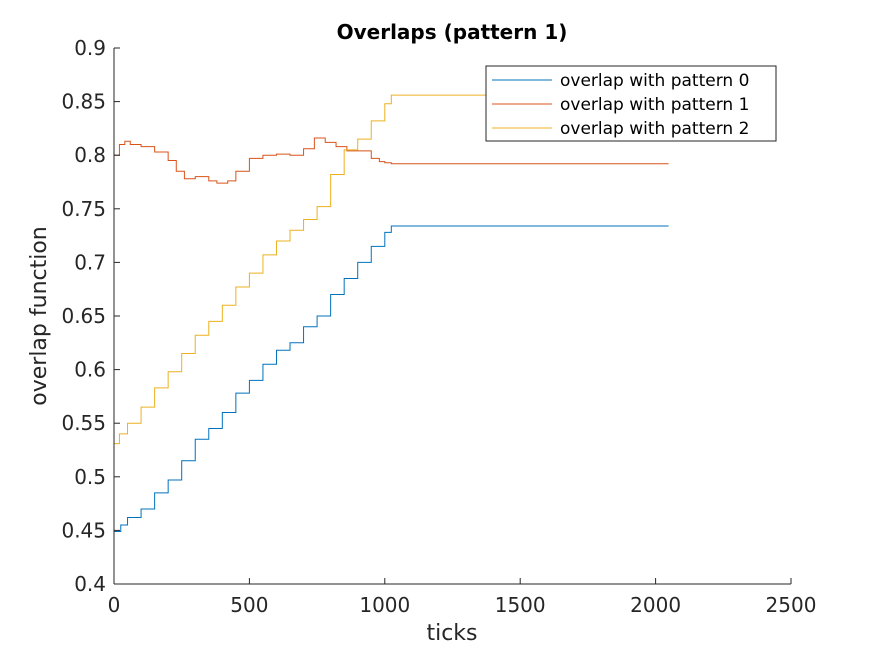 This screenshot has height=656, width=875. I want to click on y-tick-label: 0.7, so click(90, 262).